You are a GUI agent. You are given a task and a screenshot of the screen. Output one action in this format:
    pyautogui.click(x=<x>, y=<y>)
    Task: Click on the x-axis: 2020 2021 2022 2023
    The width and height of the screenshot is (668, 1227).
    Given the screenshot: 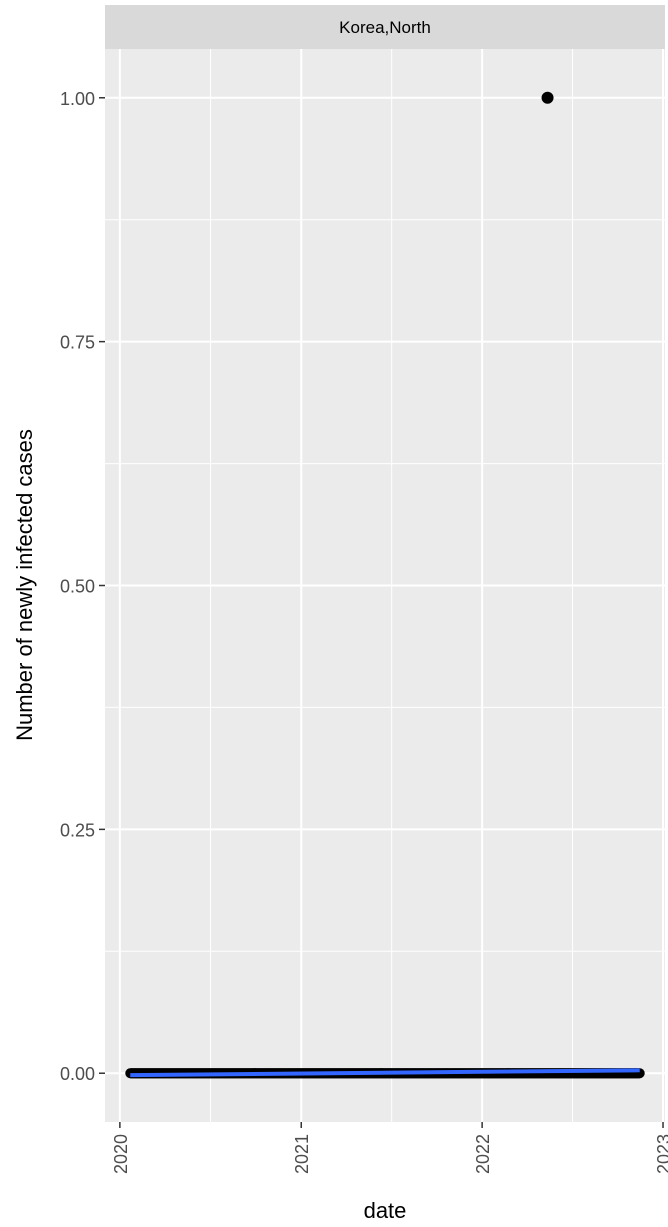 What is the action you would take?
    pyautogui.click(x=389, y=1148)
    